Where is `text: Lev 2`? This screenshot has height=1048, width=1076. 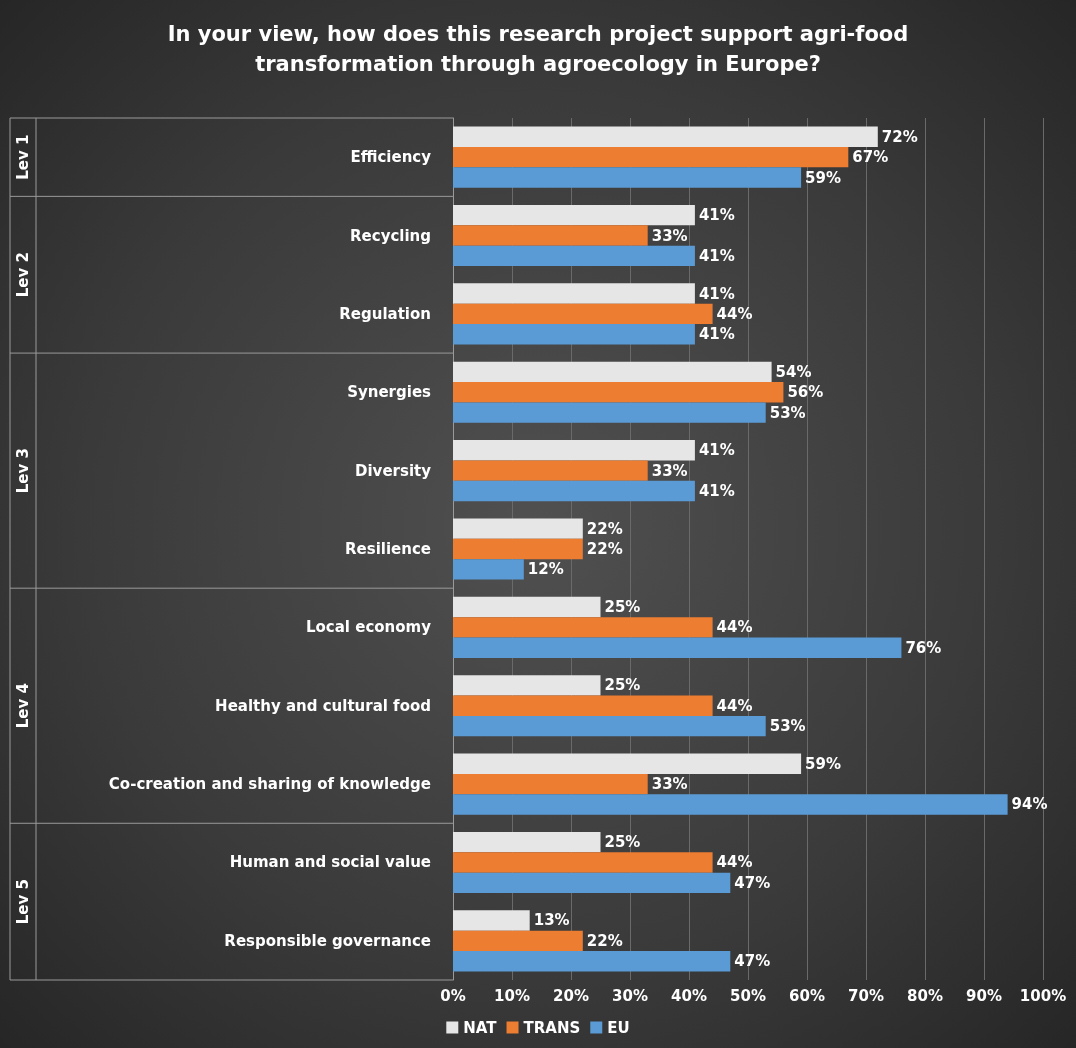 text: Lev 2 is located at coordinates (23, 275).